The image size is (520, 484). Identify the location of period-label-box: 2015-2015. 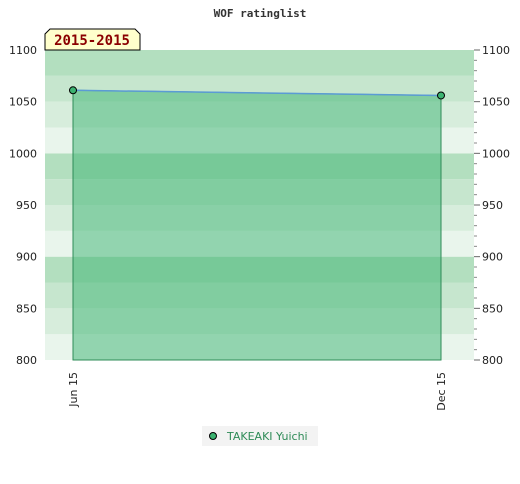
(92, 39).